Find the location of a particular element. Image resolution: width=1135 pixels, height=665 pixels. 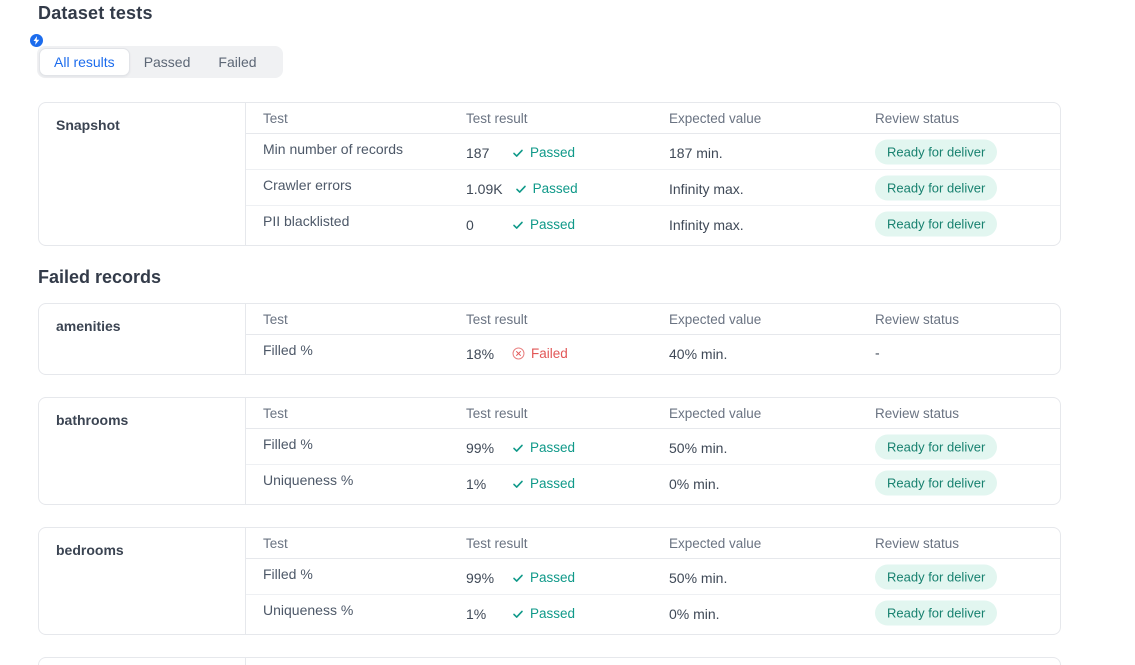

review-status-empty: - is located at coordinates (877, 352).